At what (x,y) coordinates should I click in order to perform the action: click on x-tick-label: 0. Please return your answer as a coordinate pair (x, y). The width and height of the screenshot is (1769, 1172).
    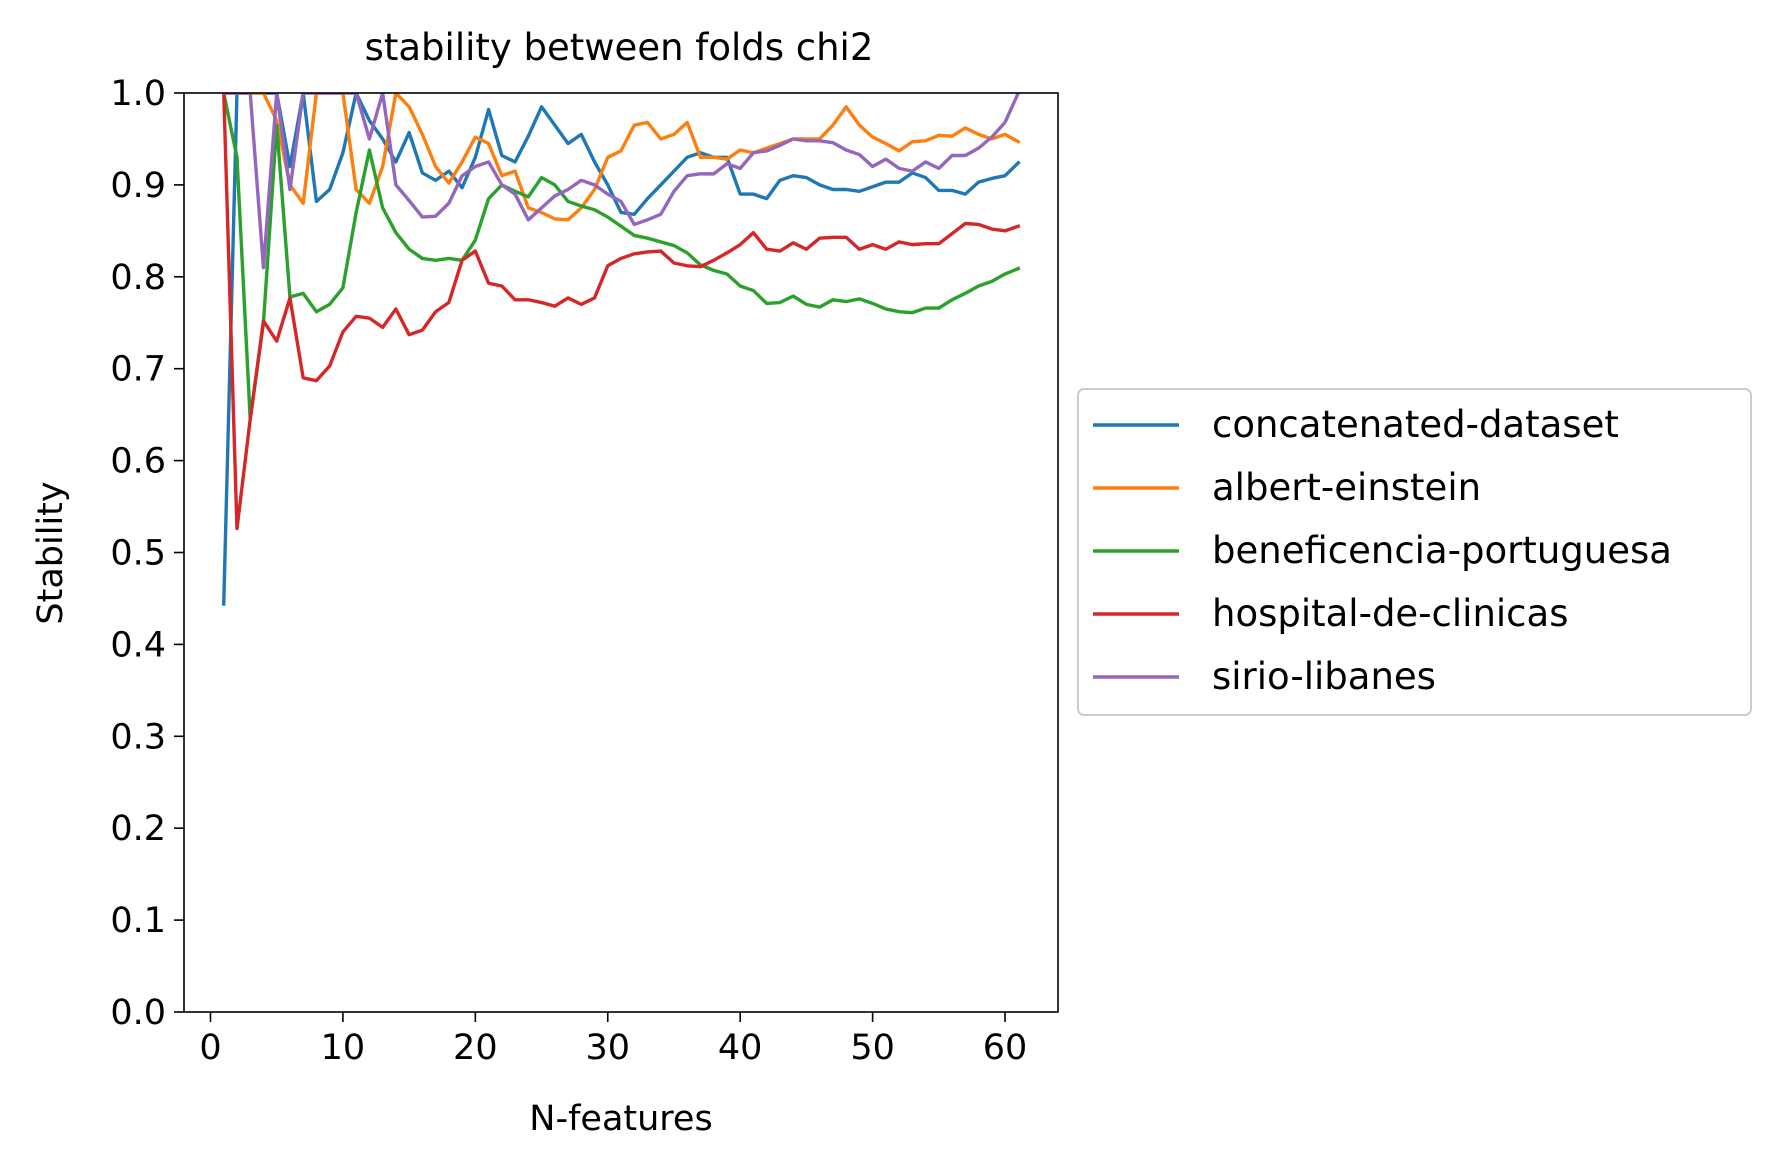
    Looking at the image, I should click on (210, 1048).